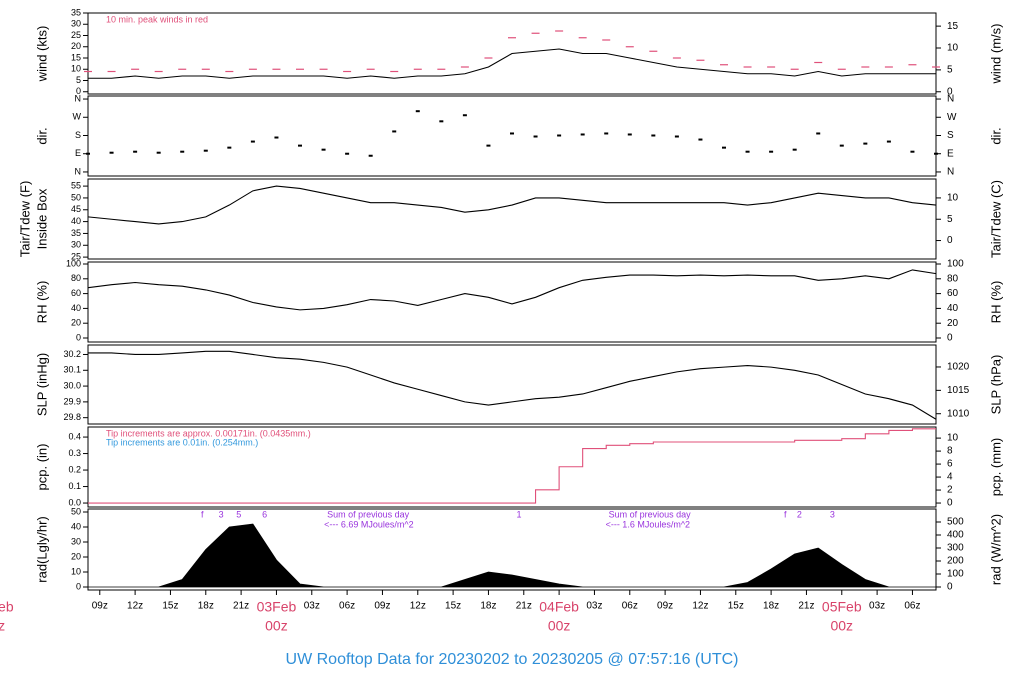 The width and height of the screenshot is (1024, 700). I want to click on y2-tick-label: 10, so click(953, 198).